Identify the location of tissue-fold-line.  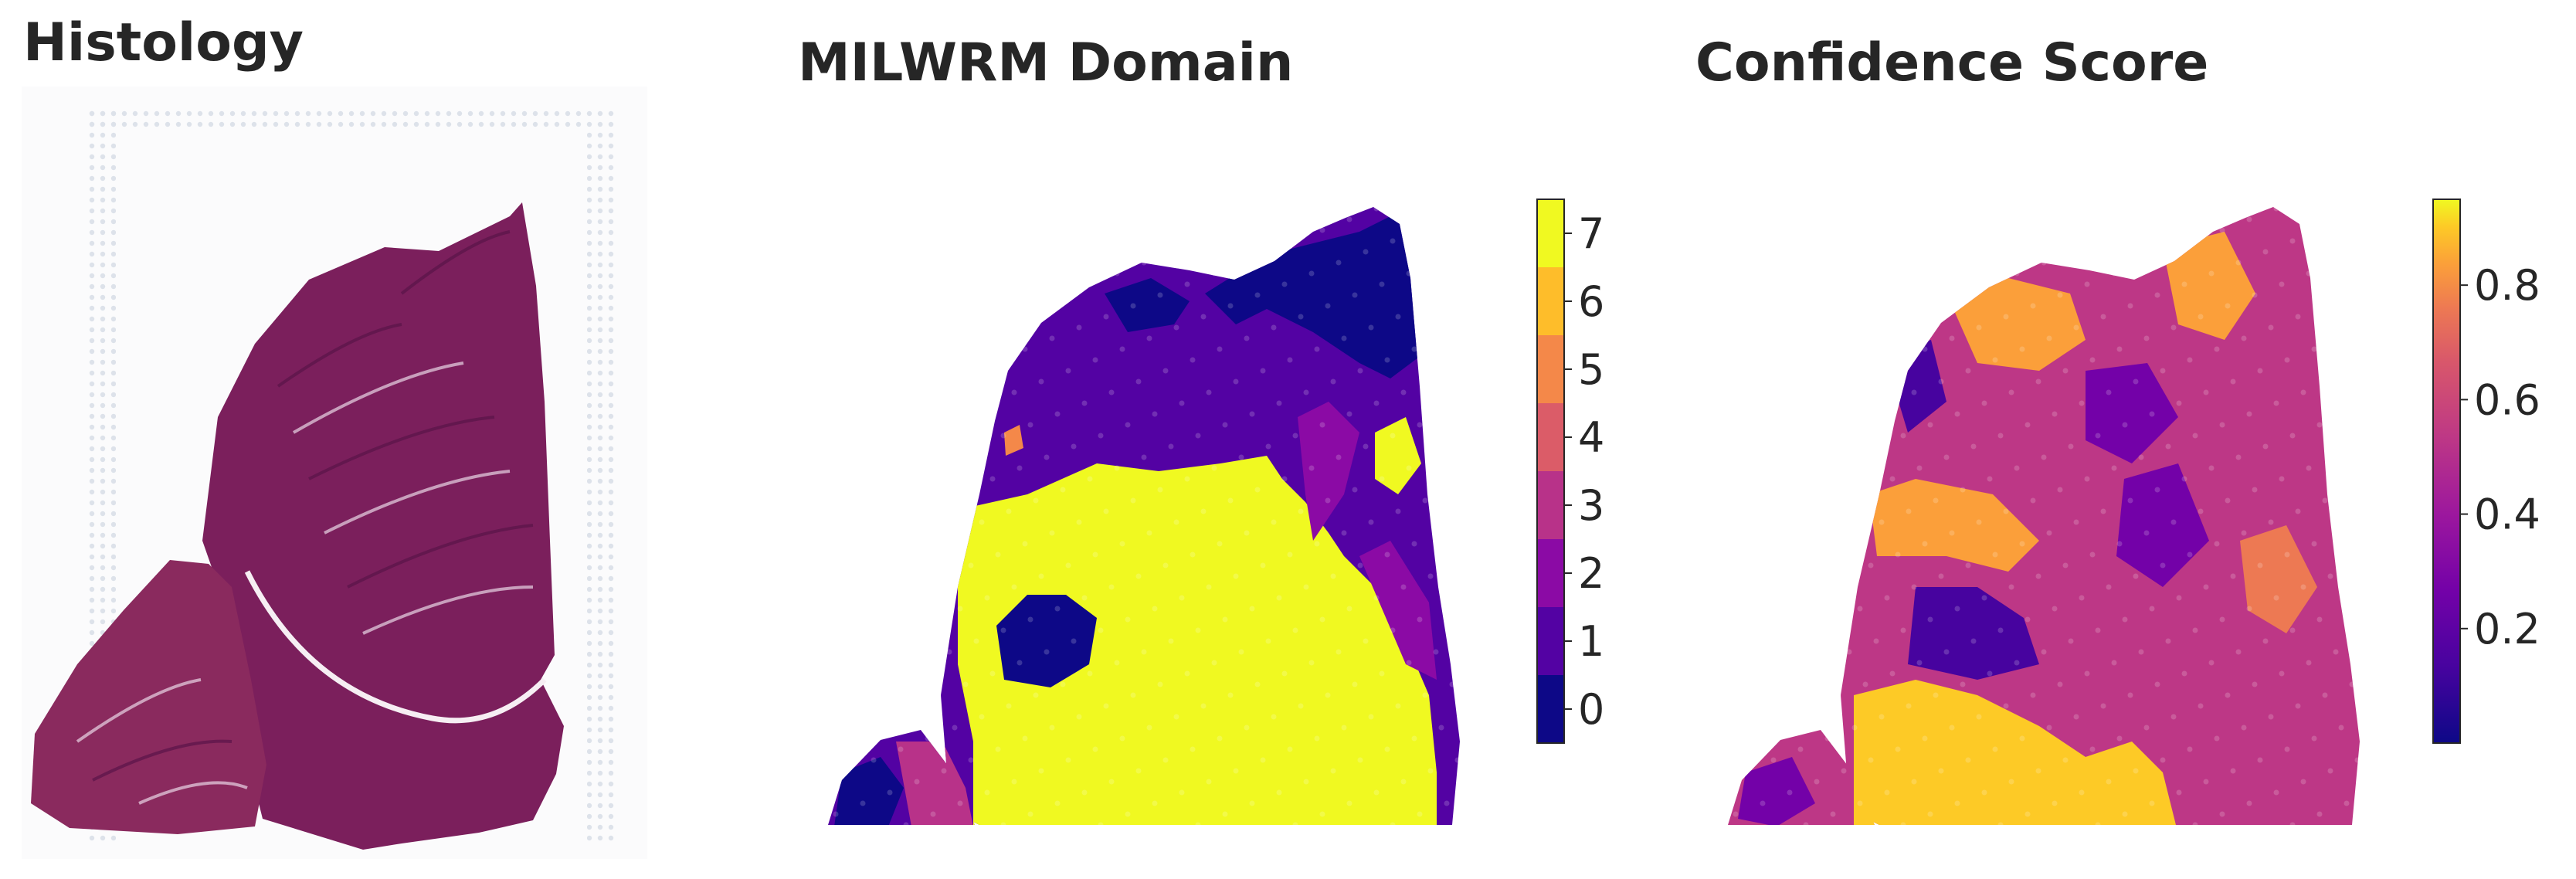
(395, 647).